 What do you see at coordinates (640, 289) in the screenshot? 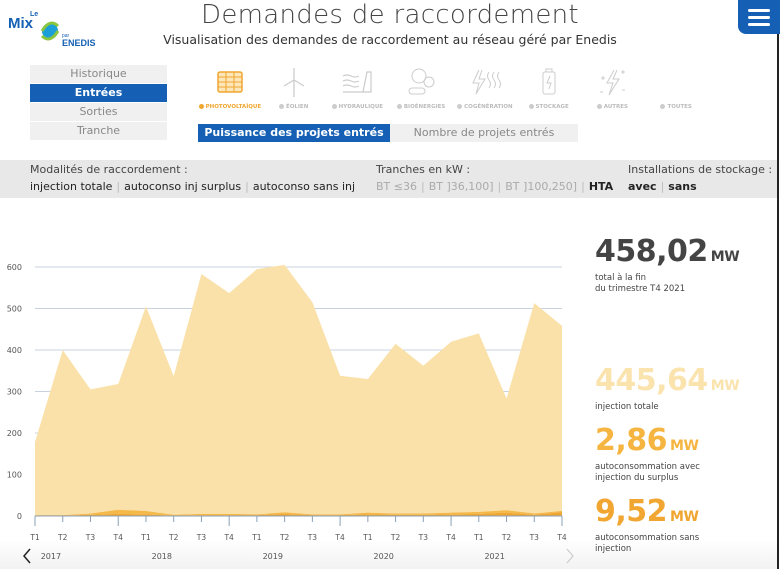
I see `kpi-caption: du trimestre T4 2021` at bounding box center [640, 289].